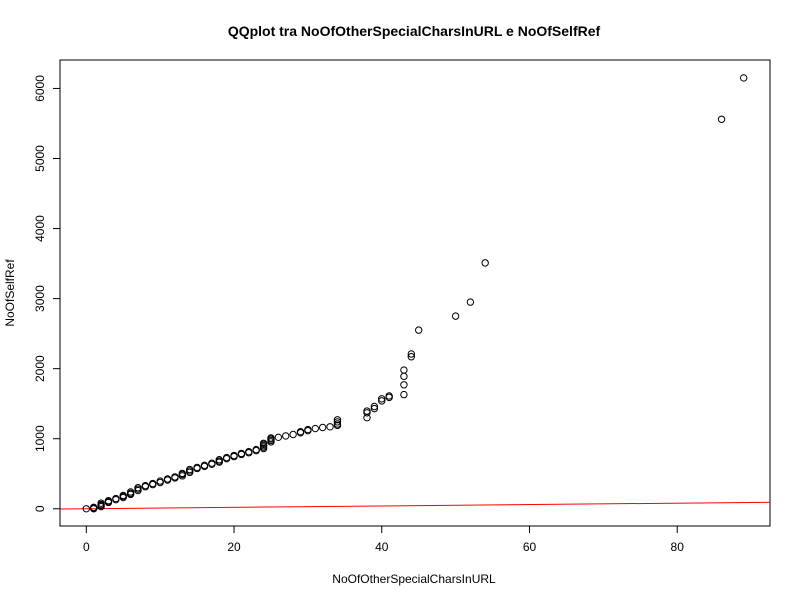  What do you see at coordinates (40, 158) in the screenshot?
I see `y-tick-label: 5000` at bounding box center [40, 158].